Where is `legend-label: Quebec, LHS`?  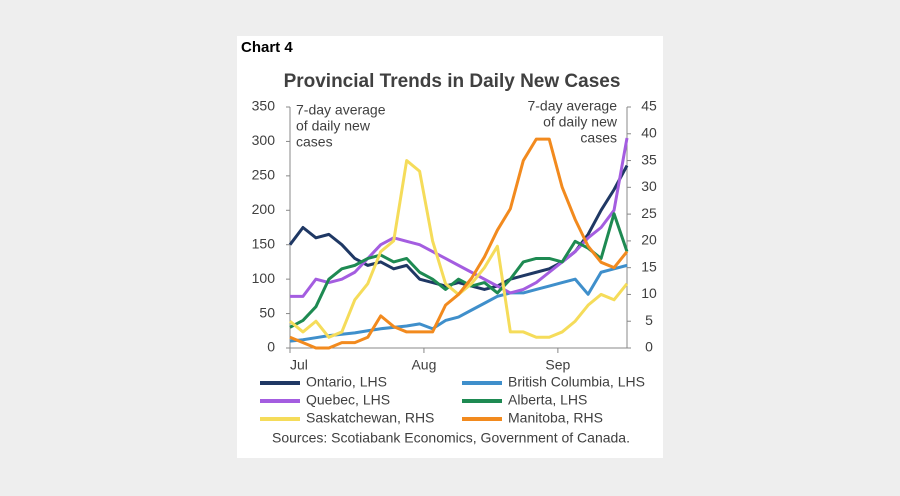 legend-label: Quebec, LHS is located at coordinates (348, 400).